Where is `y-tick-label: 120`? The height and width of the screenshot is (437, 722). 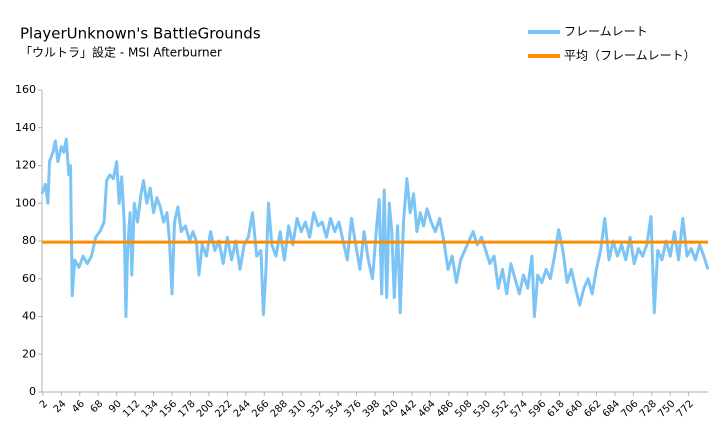 y-tick-label: 120 is located at coordinates (25, 165).